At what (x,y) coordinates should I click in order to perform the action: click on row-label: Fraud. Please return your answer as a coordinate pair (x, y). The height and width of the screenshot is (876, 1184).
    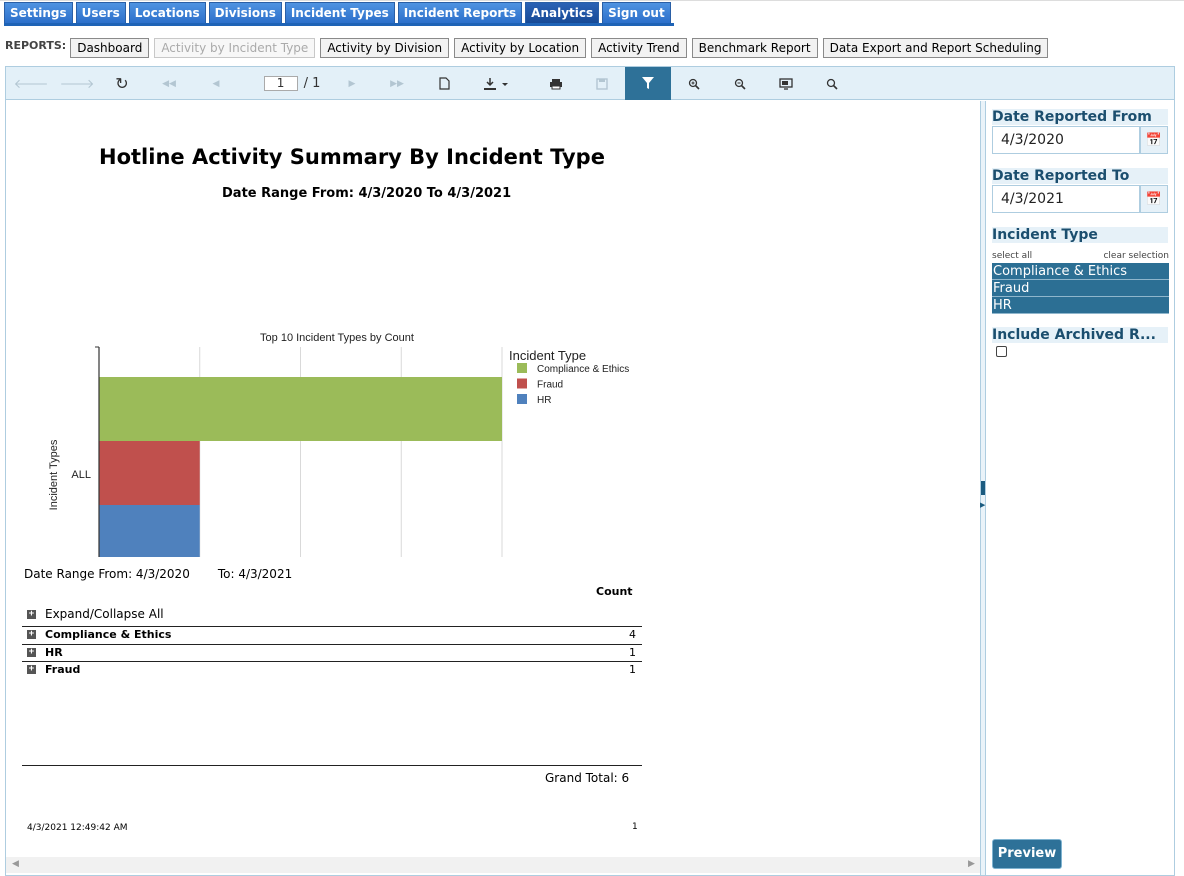
    Looking at the image, I should click on (63, 669).